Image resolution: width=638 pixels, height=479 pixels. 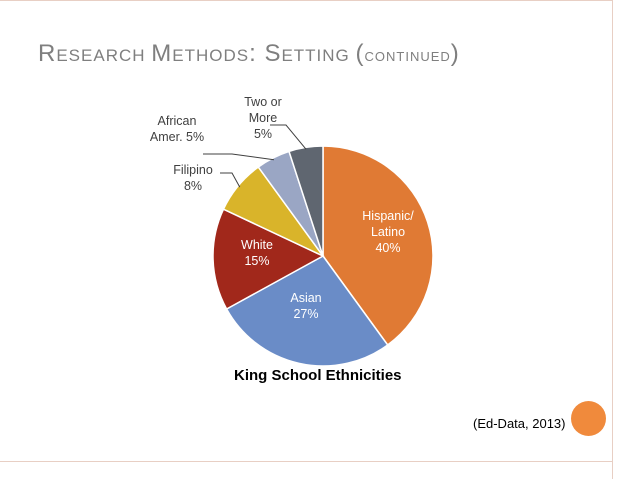 What do you see at coordinates (263, 102) in the screenshot?
I see `slice-label-line: Two or` at bounding box center [263, 102].